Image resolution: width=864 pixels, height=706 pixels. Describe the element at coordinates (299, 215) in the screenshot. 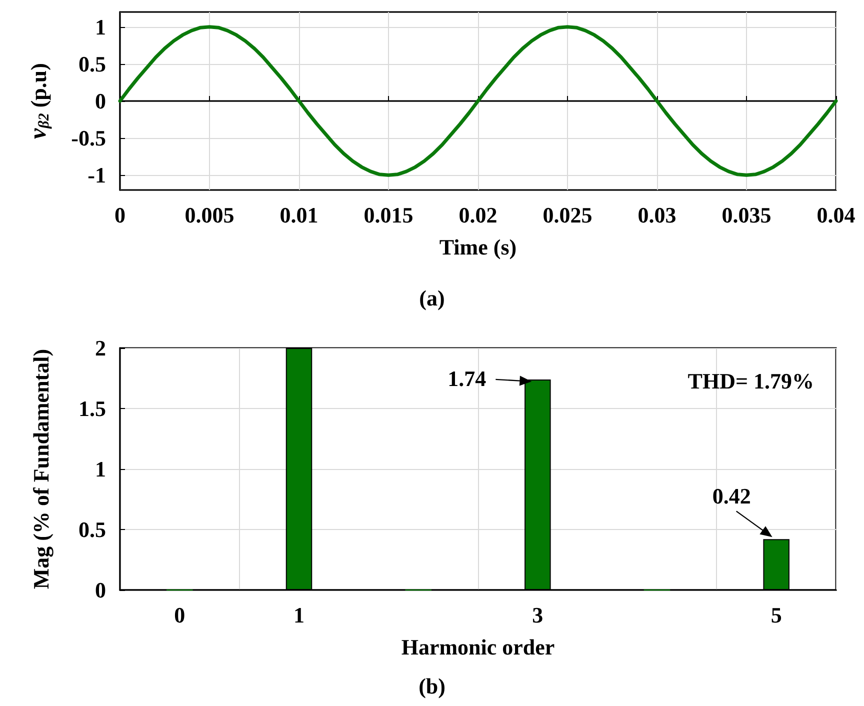

I see `x-tick-label: 0.01` at that location.